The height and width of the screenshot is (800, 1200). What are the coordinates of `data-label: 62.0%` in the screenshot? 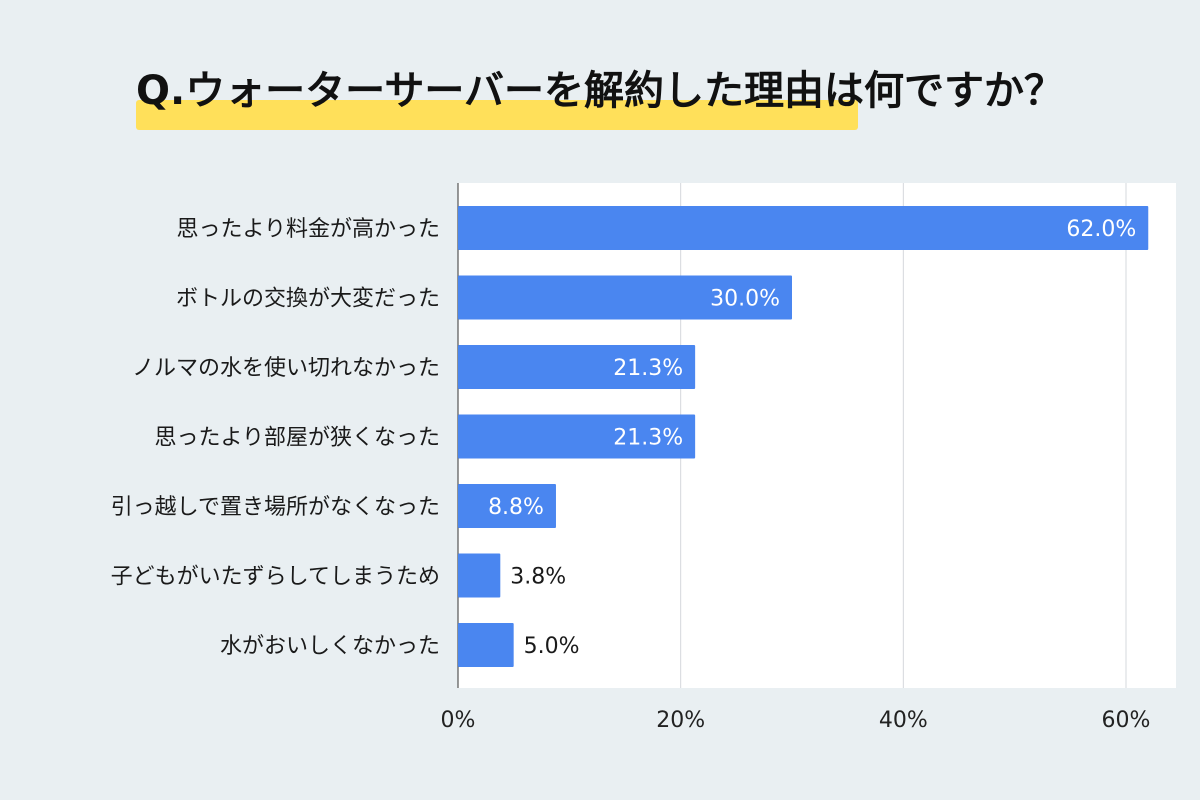 It's located at (1101, 229).